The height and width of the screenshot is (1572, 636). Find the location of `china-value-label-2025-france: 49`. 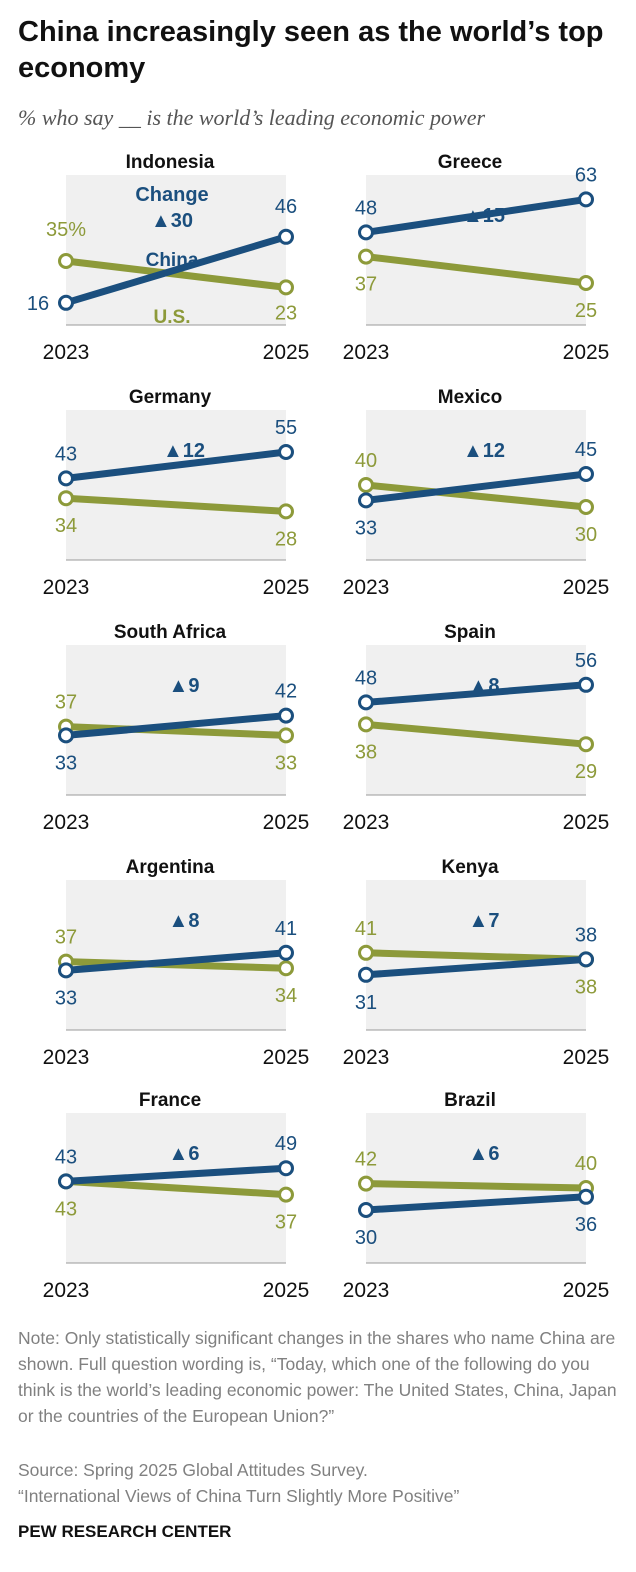

china-value-label-2025-france: 49 is located at coordinates (286, 1144).